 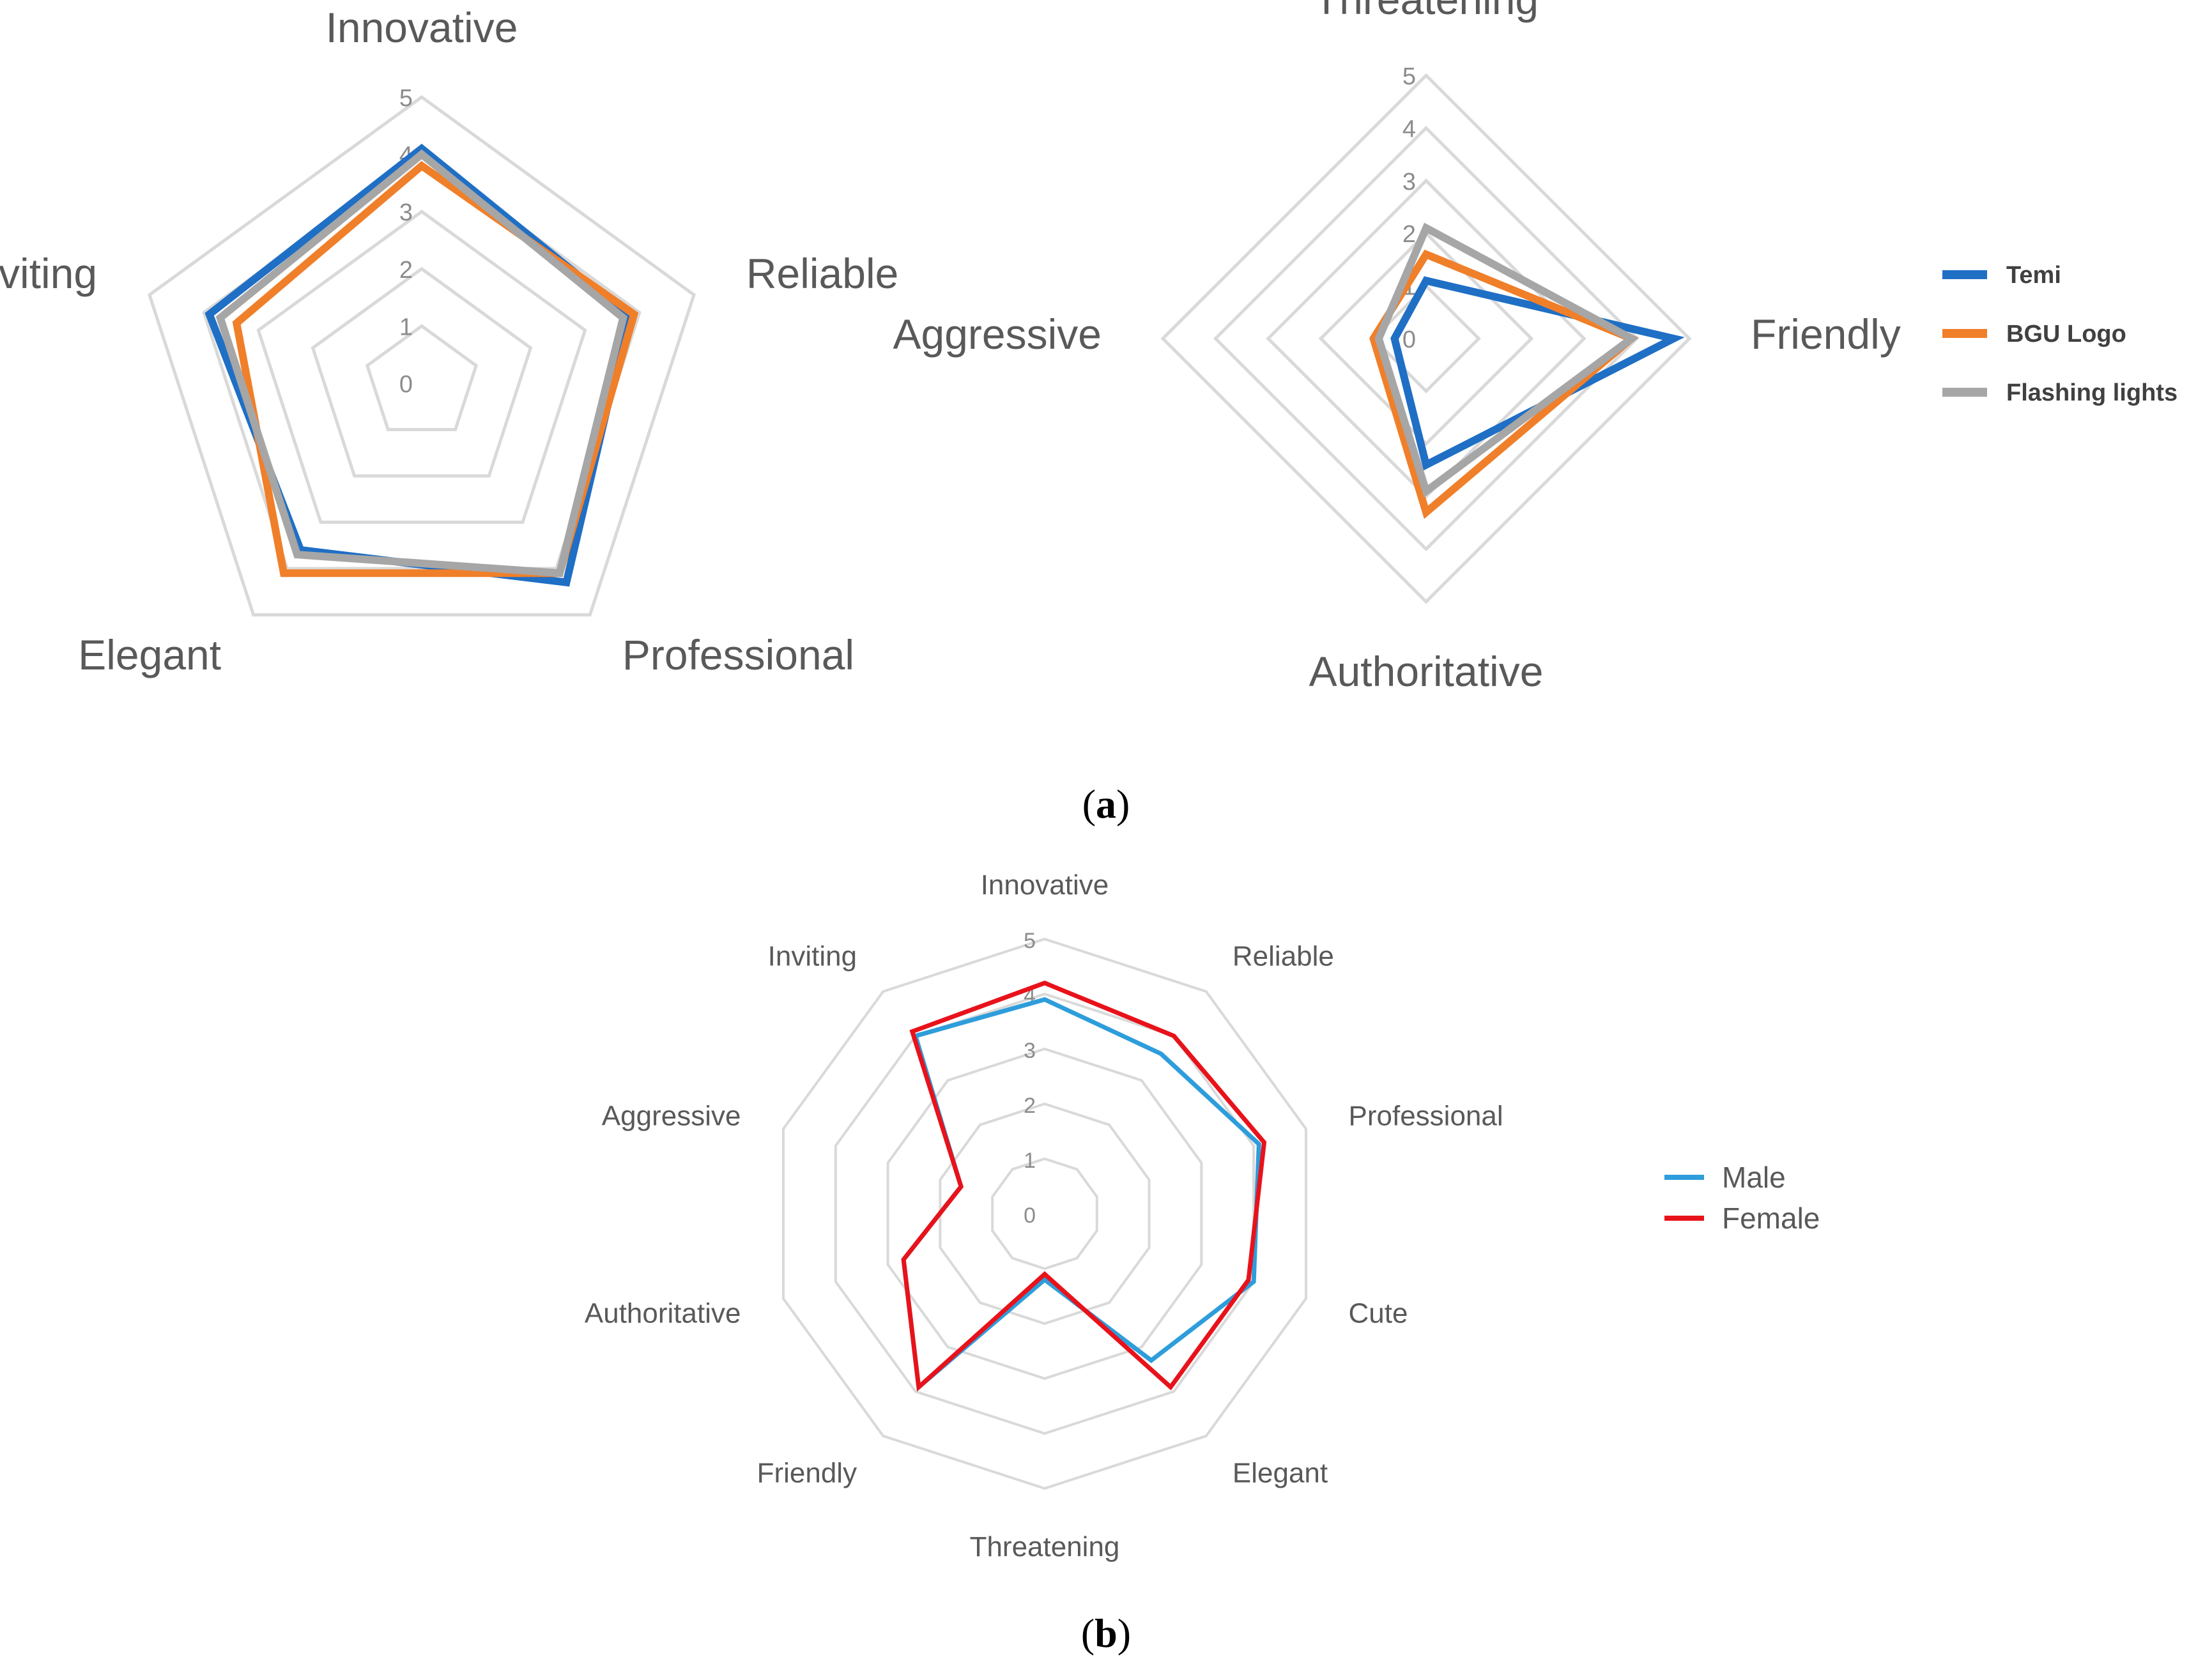 I want to click on tick-label: 4, so click(x=1409, y=129).